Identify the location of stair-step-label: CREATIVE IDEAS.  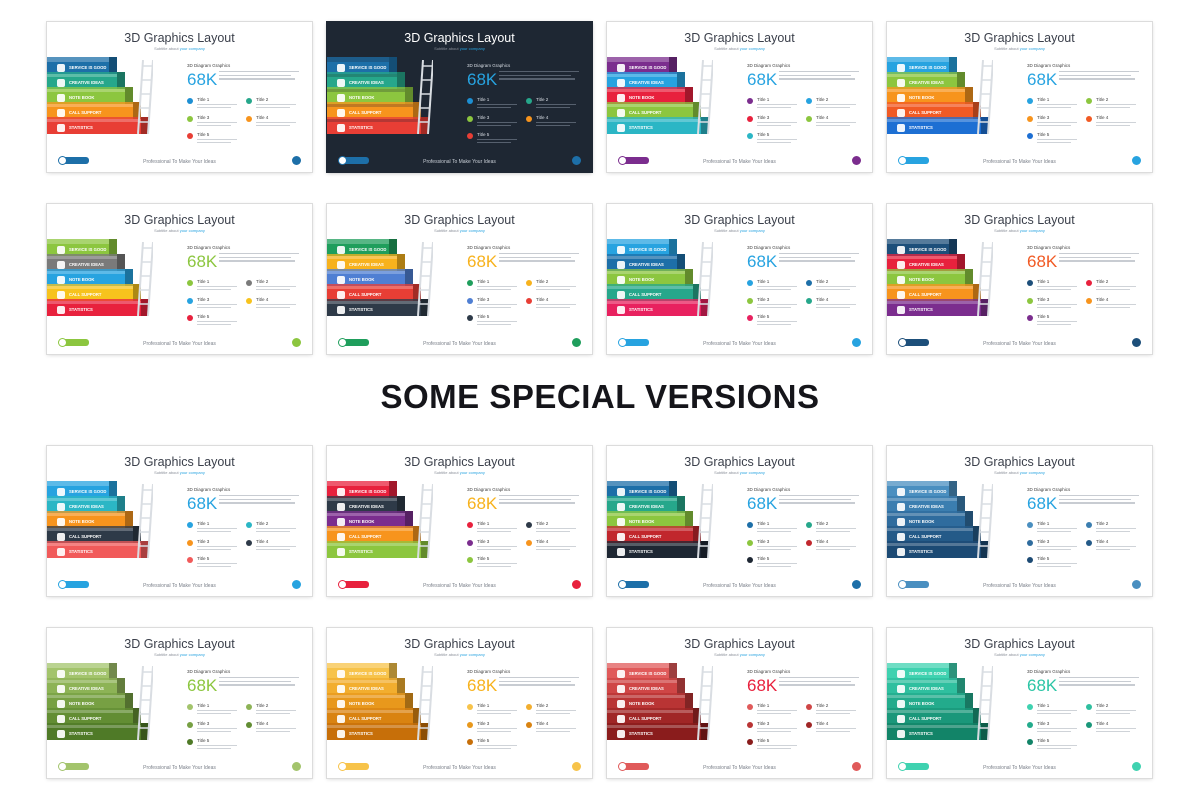
(366, 264).